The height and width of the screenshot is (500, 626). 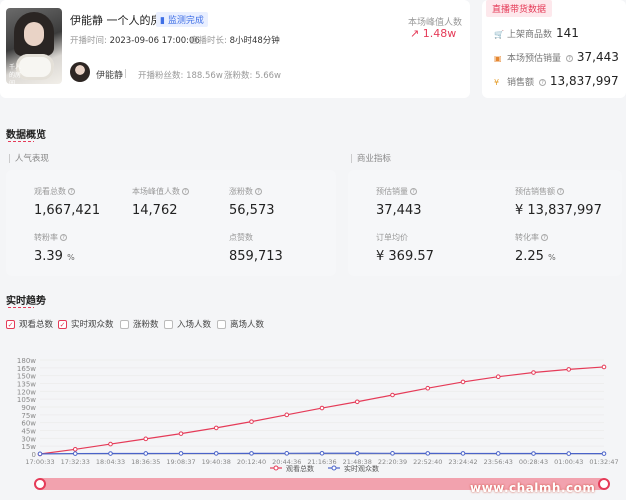 What do you see at coordinates (256, 256) in the screenshot?
I see `stat-value: 859,713` at bounding box center [256, 256].